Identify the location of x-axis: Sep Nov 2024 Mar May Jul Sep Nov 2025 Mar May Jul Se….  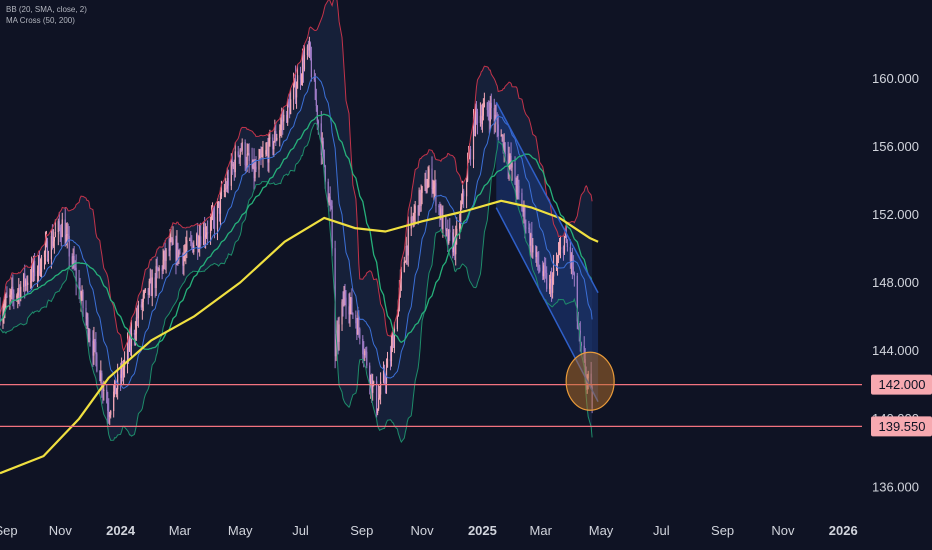
(429, 530).